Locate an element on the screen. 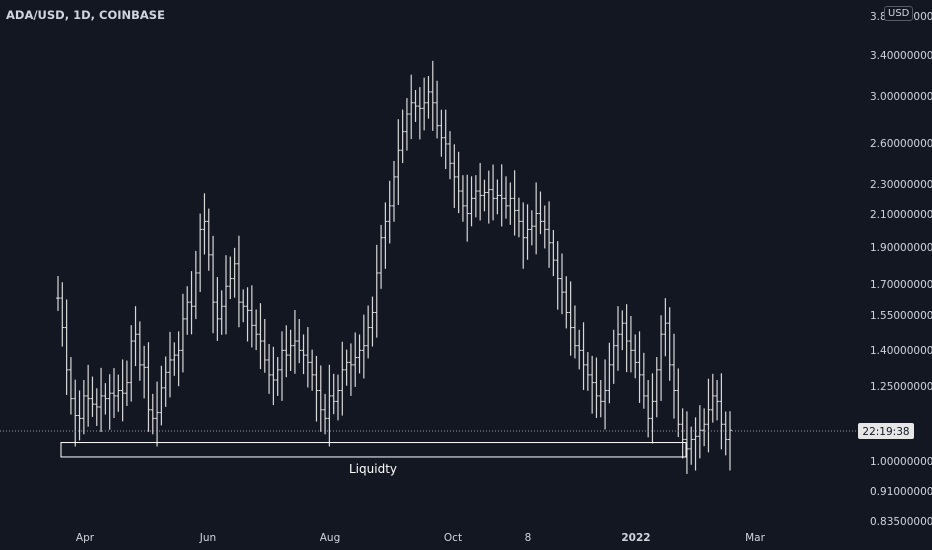  liquidity-label: Liquidty is located at coordinates (373, 469).